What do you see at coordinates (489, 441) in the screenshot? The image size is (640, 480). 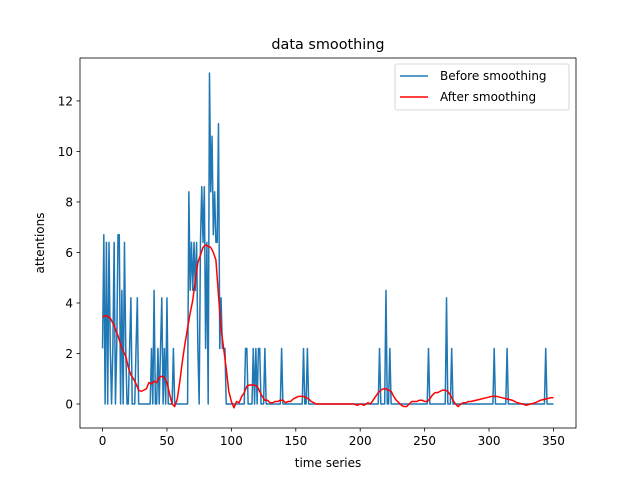 I see `x-tick-label: 300` at bounding box center [489, 441].